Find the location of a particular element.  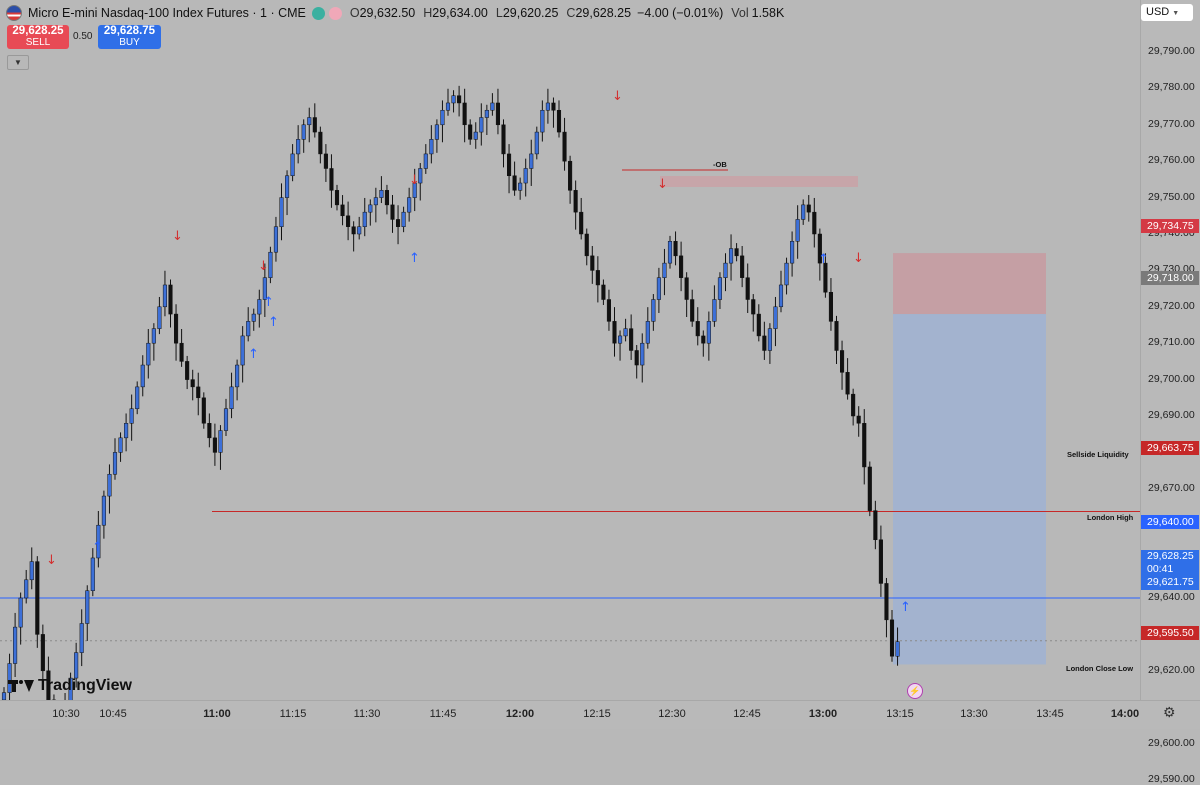

change-value: −4.00 (−0.01%) is located at coordinates (680, 13).